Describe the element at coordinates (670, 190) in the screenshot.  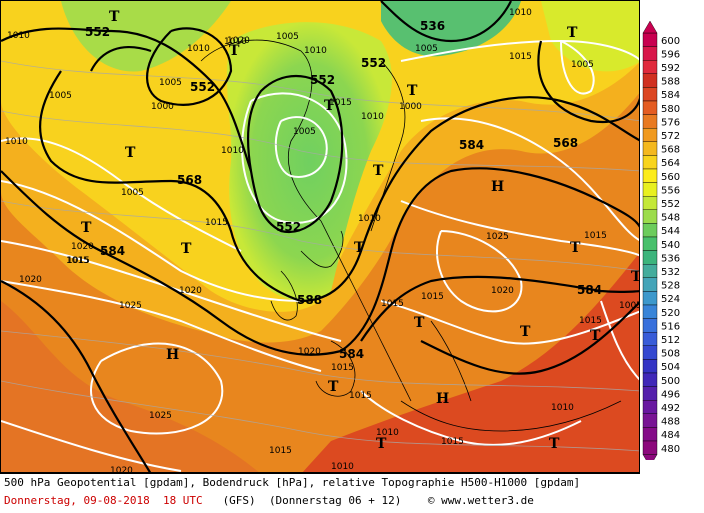
I see `legend-label: 556` at that location.